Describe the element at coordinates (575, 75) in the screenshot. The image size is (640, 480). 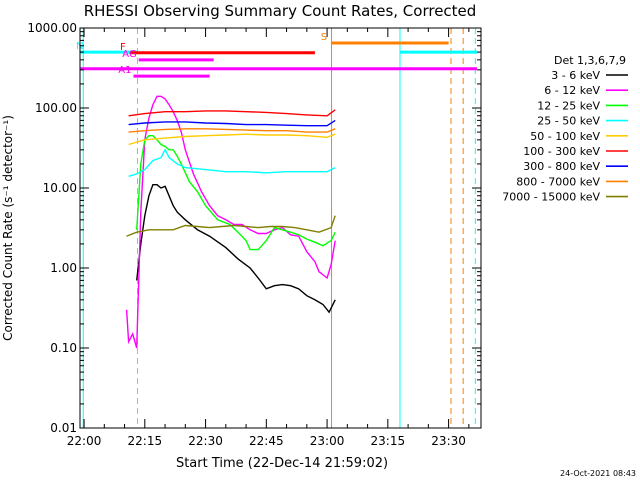
I see `legend-label-0: 3 - 6 keV` at that location.